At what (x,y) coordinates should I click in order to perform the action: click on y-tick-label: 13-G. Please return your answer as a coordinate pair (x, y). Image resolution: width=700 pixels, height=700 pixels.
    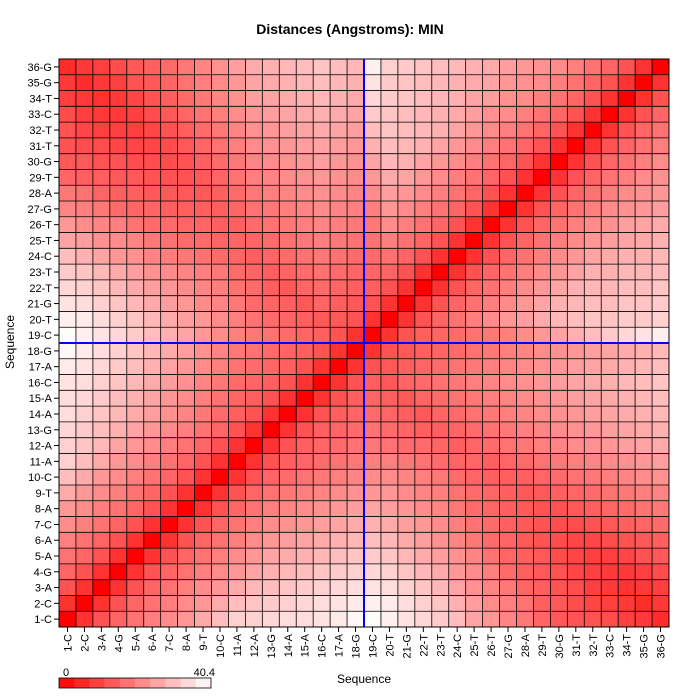
    Looking at the image, I should click on (40, 431).